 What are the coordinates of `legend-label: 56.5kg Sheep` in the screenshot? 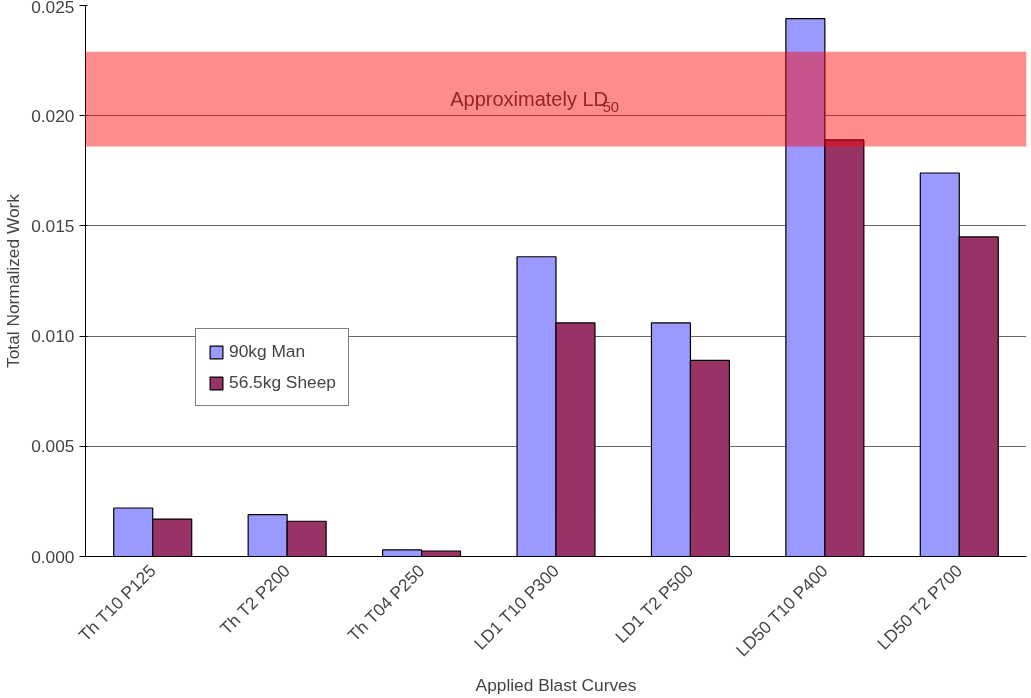 It's located at (282, 382).